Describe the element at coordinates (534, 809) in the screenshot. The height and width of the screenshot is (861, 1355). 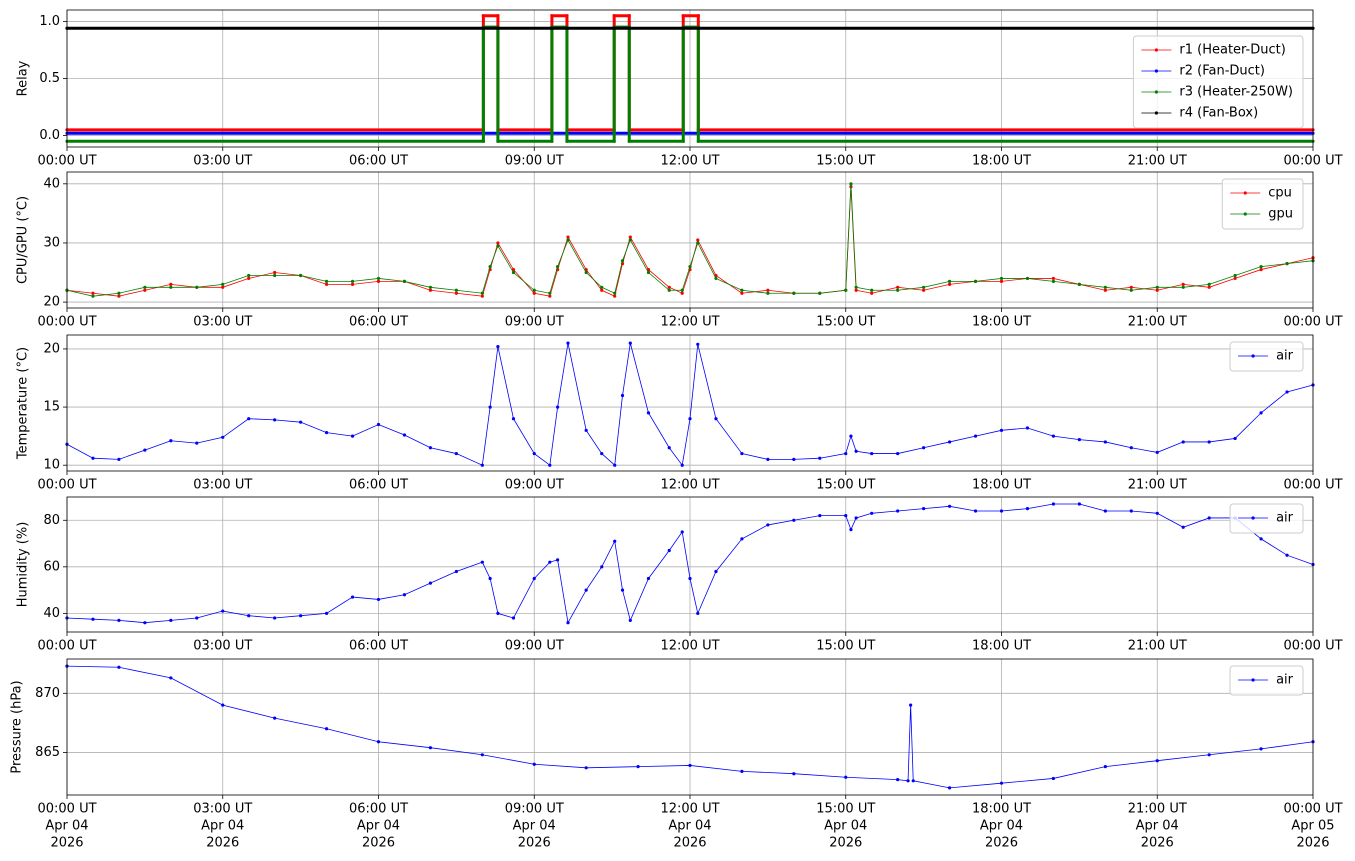
I see `x-tick-label: 09:00 UT` at that location.